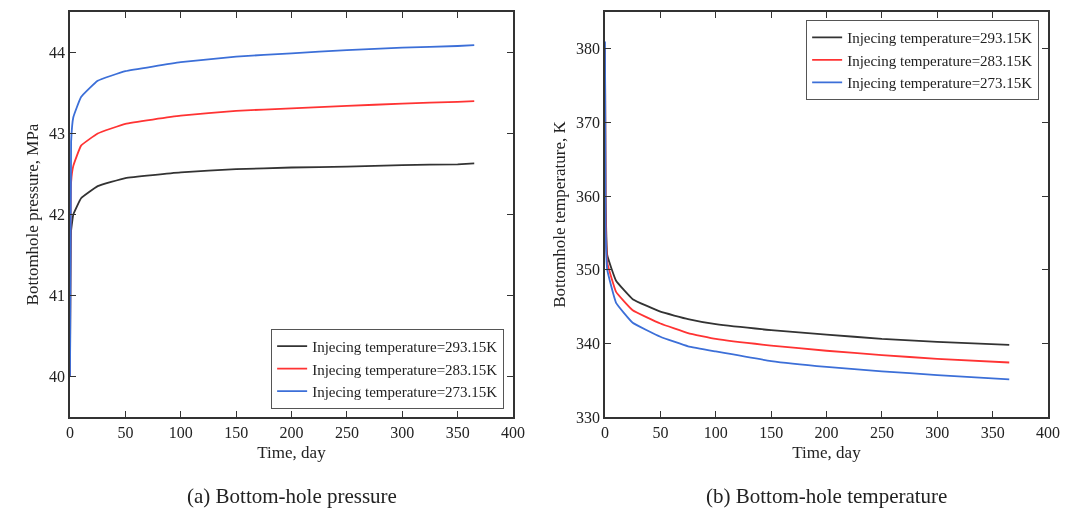 Image resolution: width=1071 pixels, height=527 pixels. I want to click on y-tick-label: 350, so click(588, 270).